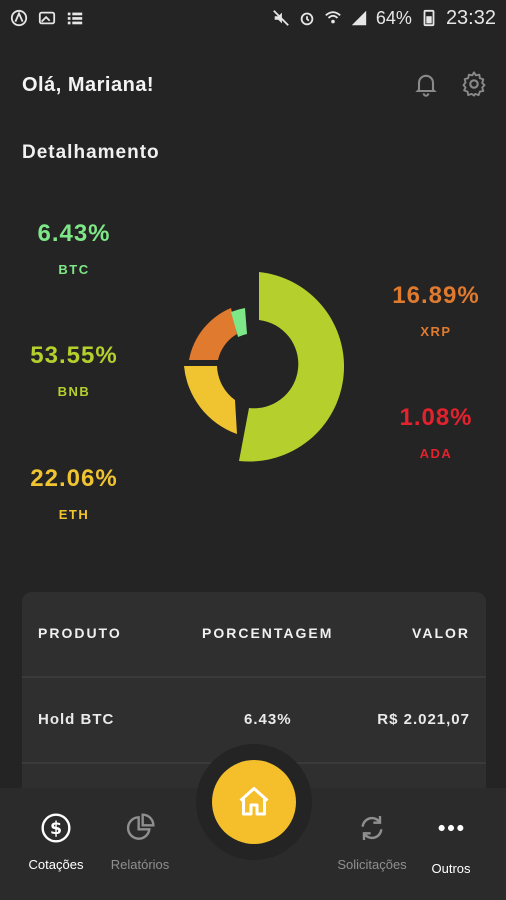 The image size is (506, 900). What do you see at coordinates (19, 18) in the screenshot?
I see `app-logo-icon` at bounding box center [19, 18].